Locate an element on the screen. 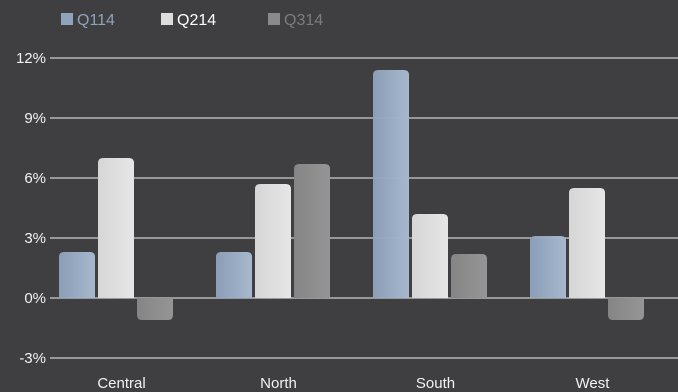 The height and width of the screenshot is (392, 678). bar-central-q114 is located at coordinates (77, 275).